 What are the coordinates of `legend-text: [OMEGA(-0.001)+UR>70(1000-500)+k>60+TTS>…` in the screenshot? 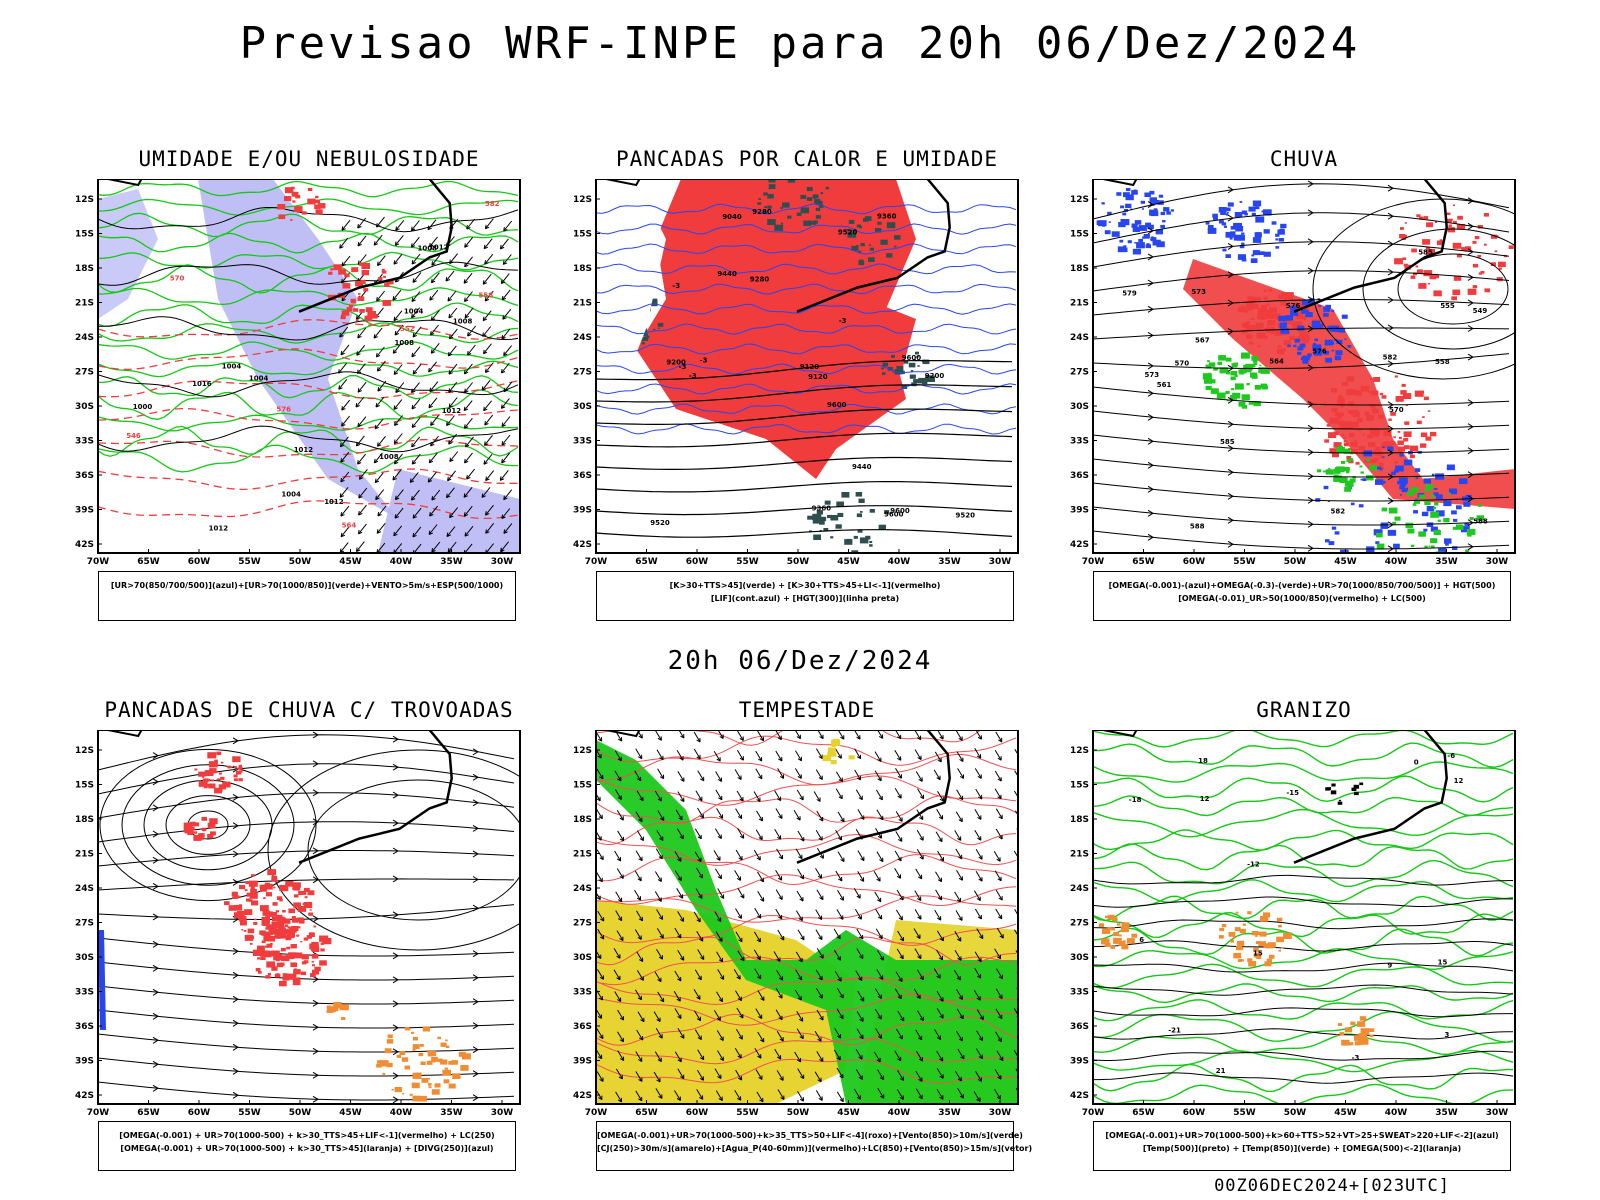 It's located at (1302, 1135).